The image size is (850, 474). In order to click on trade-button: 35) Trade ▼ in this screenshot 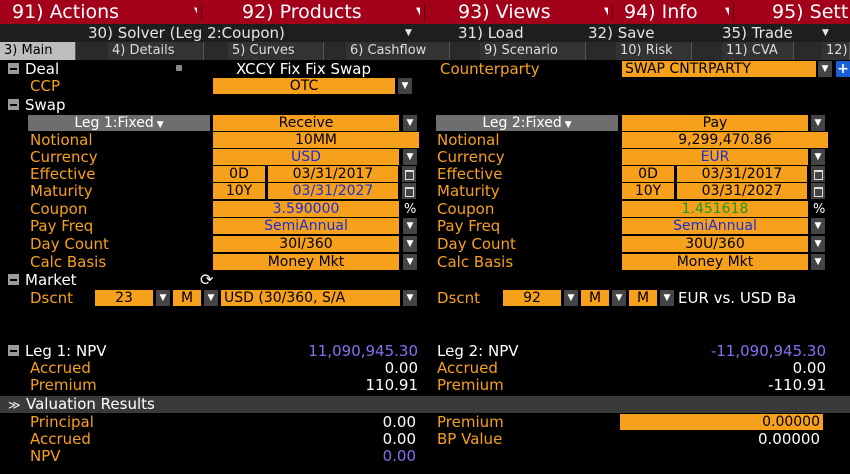, I will do `click(786, 33)`.